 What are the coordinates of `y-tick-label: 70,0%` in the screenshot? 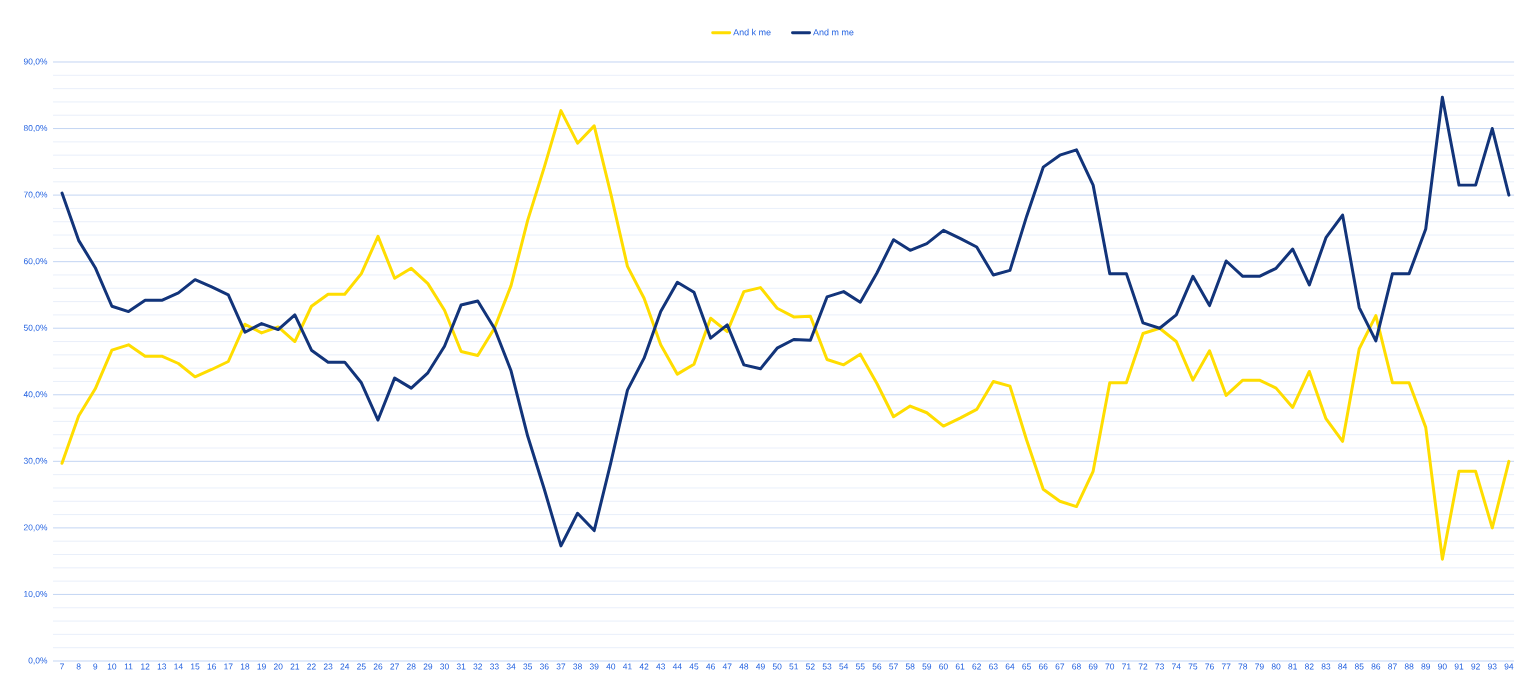 It's located at (35, 195).